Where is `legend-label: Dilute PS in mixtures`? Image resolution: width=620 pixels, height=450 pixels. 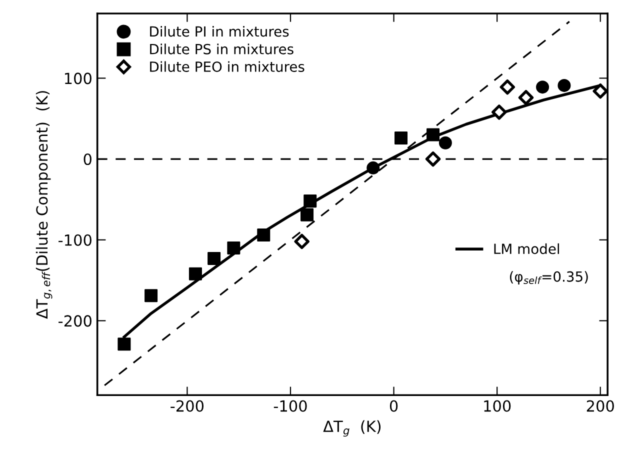 legend-label: Dilute PS in mixtures is located at coordinates (222, 49).